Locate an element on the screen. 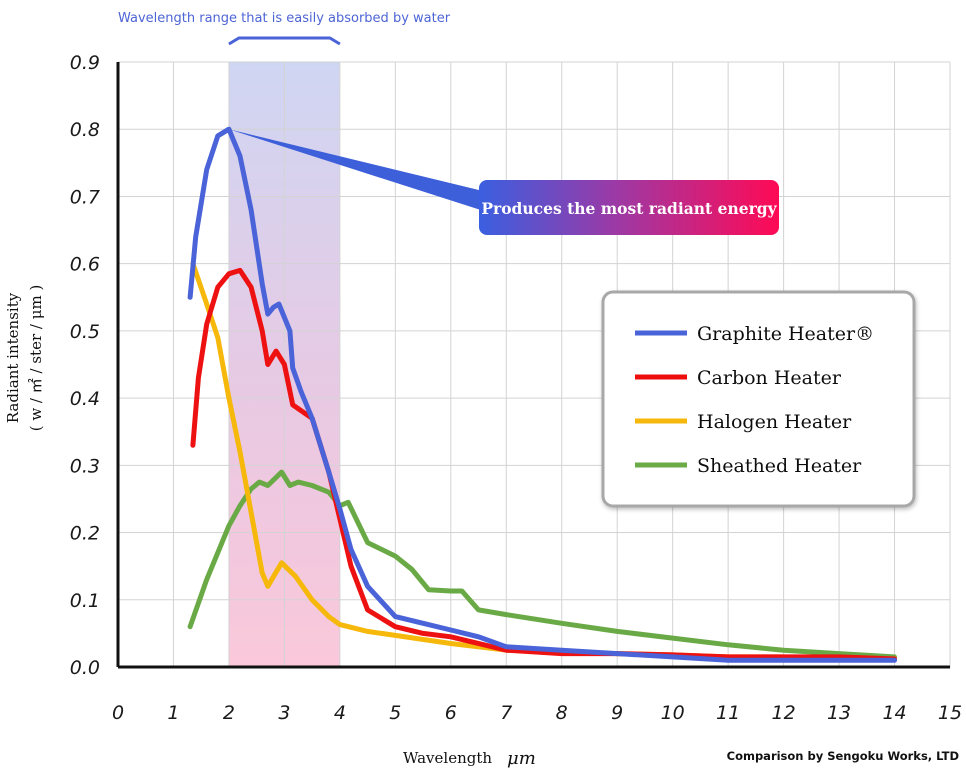  y-tick-label: 0.7 is located at coordinates (85, 197).